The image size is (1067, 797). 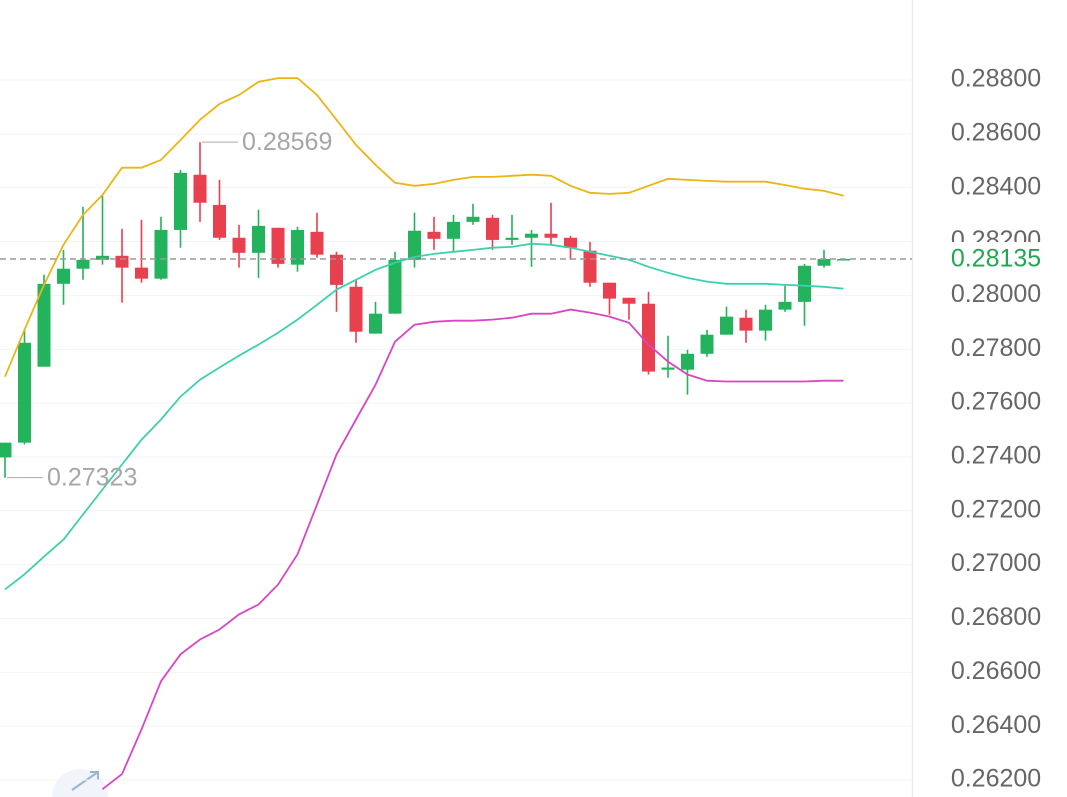 What do you see at coordinates (996, 456) in the screenshot?
I see `y-tick-label: 0.27400` at bounding box center [996, 456].